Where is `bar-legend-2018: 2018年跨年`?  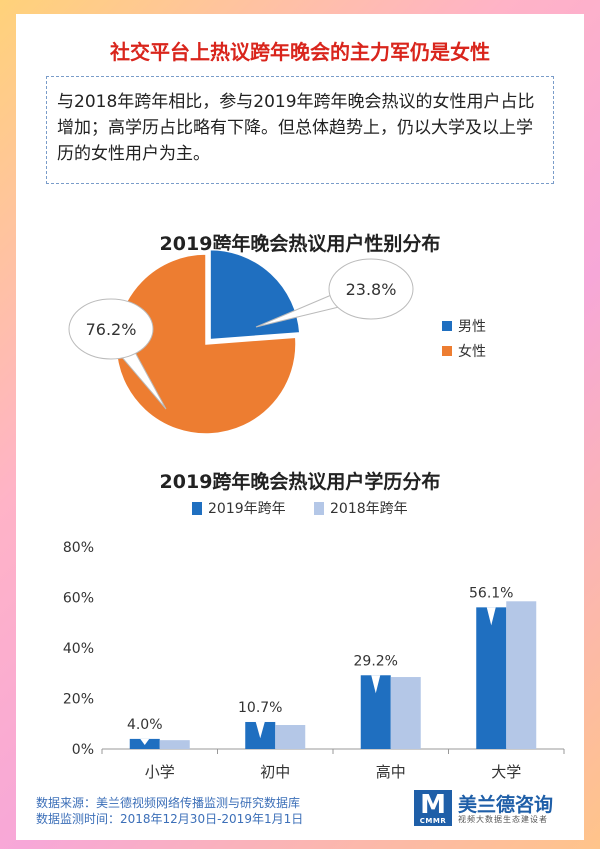
bar-legend-2018: 2018年跨年 is located at coordinates (361, 508).